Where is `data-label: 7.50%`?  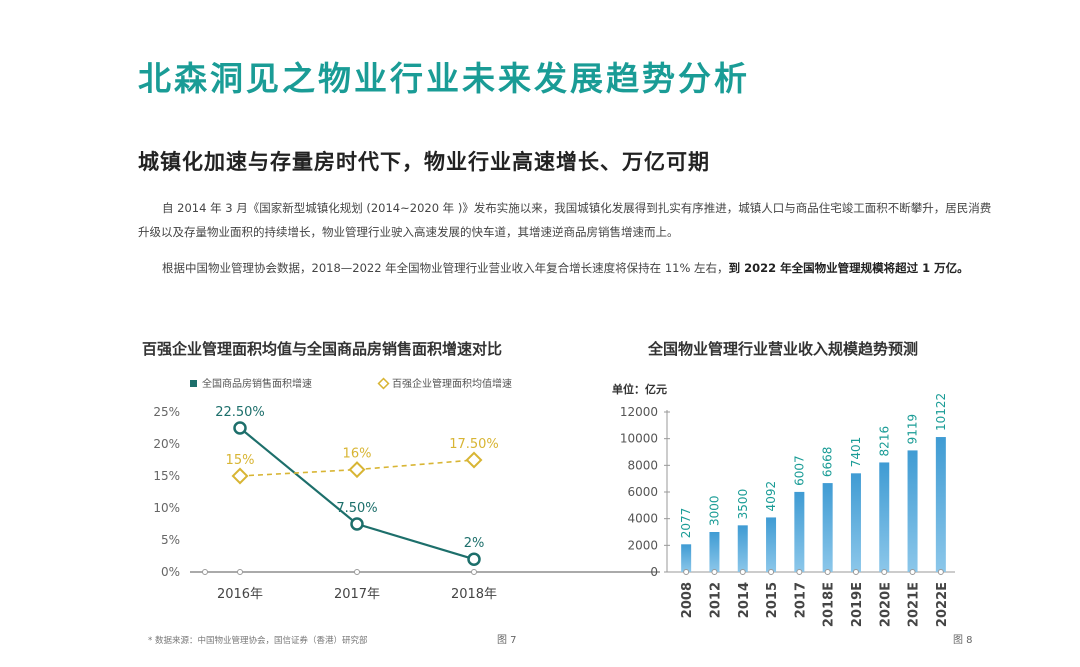 data-label: 7.50% is located at coordinates (356, 508).